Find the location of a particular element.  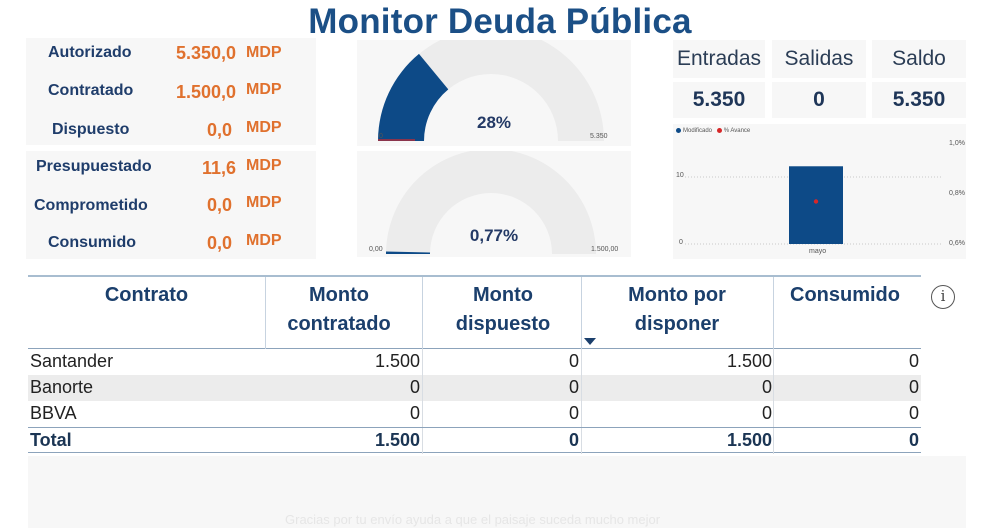

card-entradas-value: 5.350 is located at coordinates (719, 100).